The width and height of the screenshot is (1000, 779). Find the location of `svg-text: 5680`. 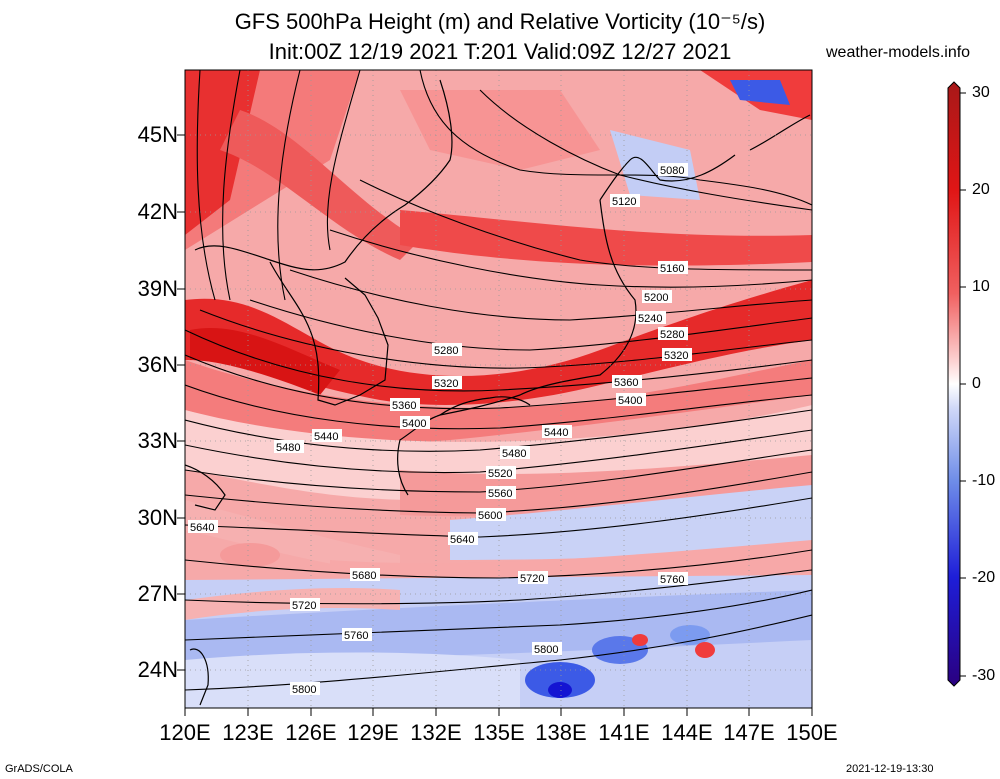

svg-text: 5680 is located at coordinates (364, 576).